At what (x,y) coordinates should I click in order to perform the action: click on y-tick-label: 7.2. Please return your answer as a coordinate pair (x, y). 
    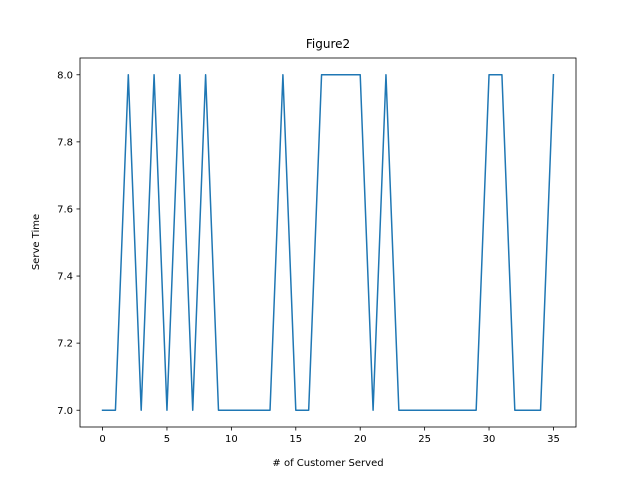
    Looking at the image, I should click on (65, 344).